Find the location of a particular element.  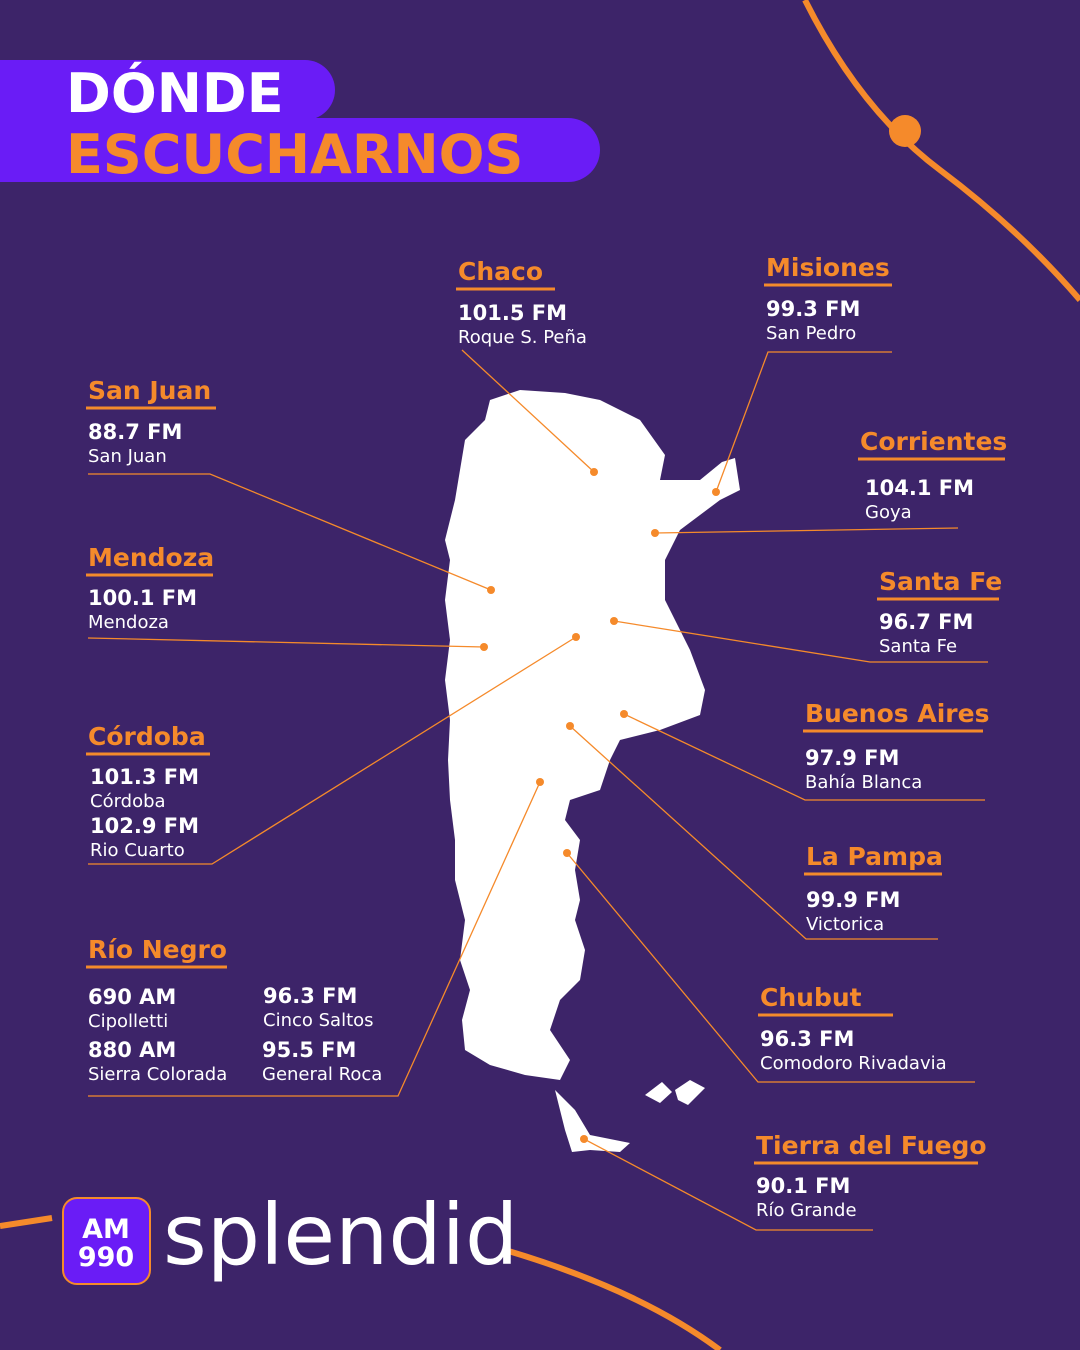

station-city: Cinco Saltos is located at coordinates (318, 1020).